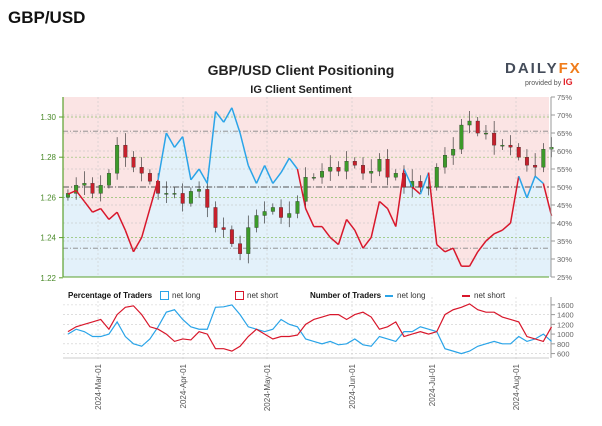 The image size is (602, 426). What do you see at coordinates (183, 385) in the screenshot?
I see `date-tick-label: 2024-Apr-01` at bounding box center [183, 385].